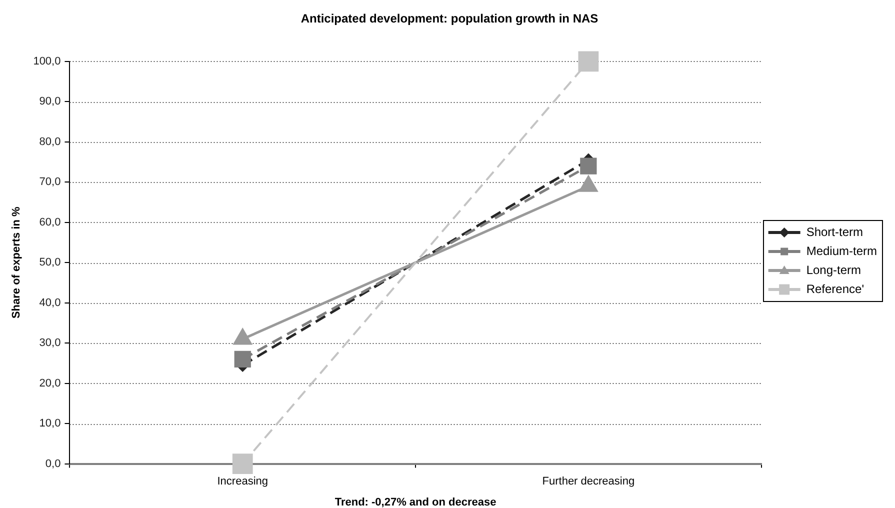 This screenshot has height=508, width=895. I want to click on legend-label: Short-term, so click(835, 231).